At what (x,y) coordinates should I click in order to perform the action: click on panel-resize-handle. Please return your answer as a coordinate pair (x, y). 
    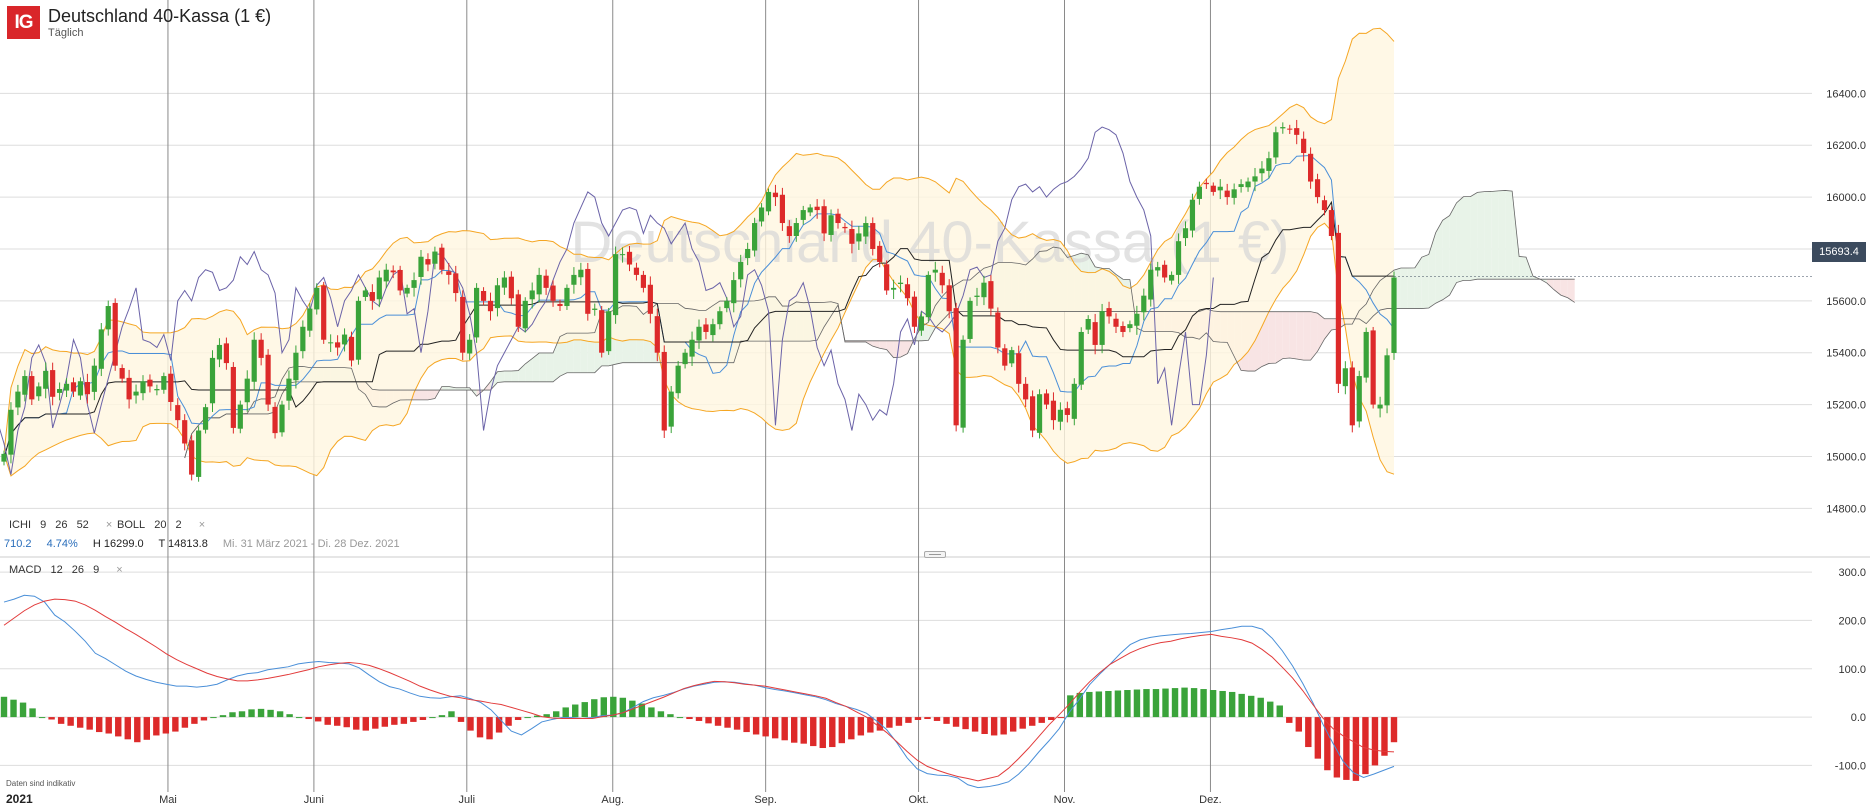
    Looking at the image, I should click on (935, 554).